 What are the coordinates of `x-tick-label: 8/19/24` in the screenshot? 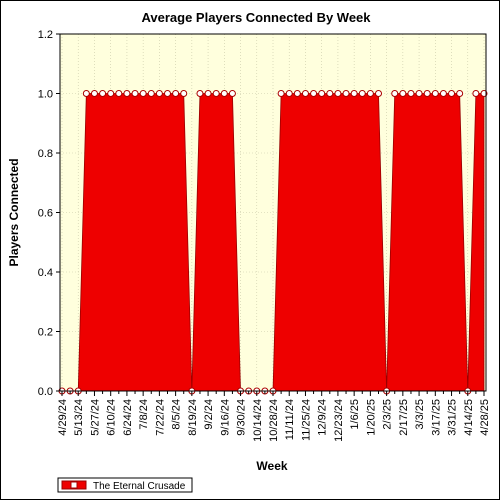 It's located at (193, 417).